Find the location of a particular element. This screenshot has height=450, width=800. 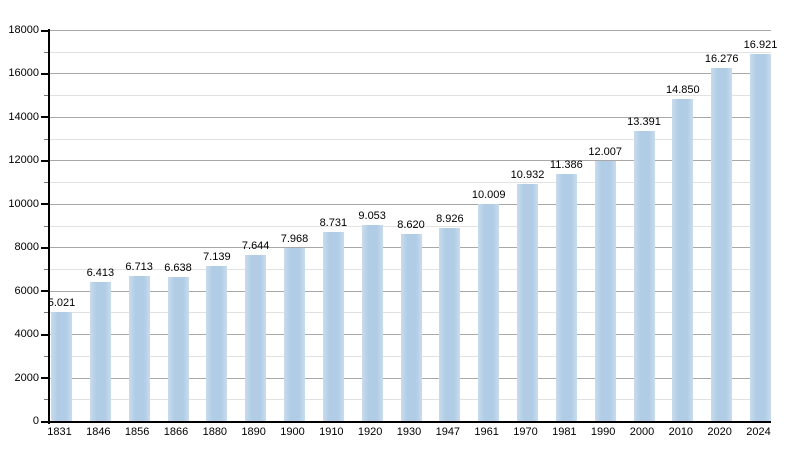

bar-value-label: 7.644 is located at coordinates (255, 246).